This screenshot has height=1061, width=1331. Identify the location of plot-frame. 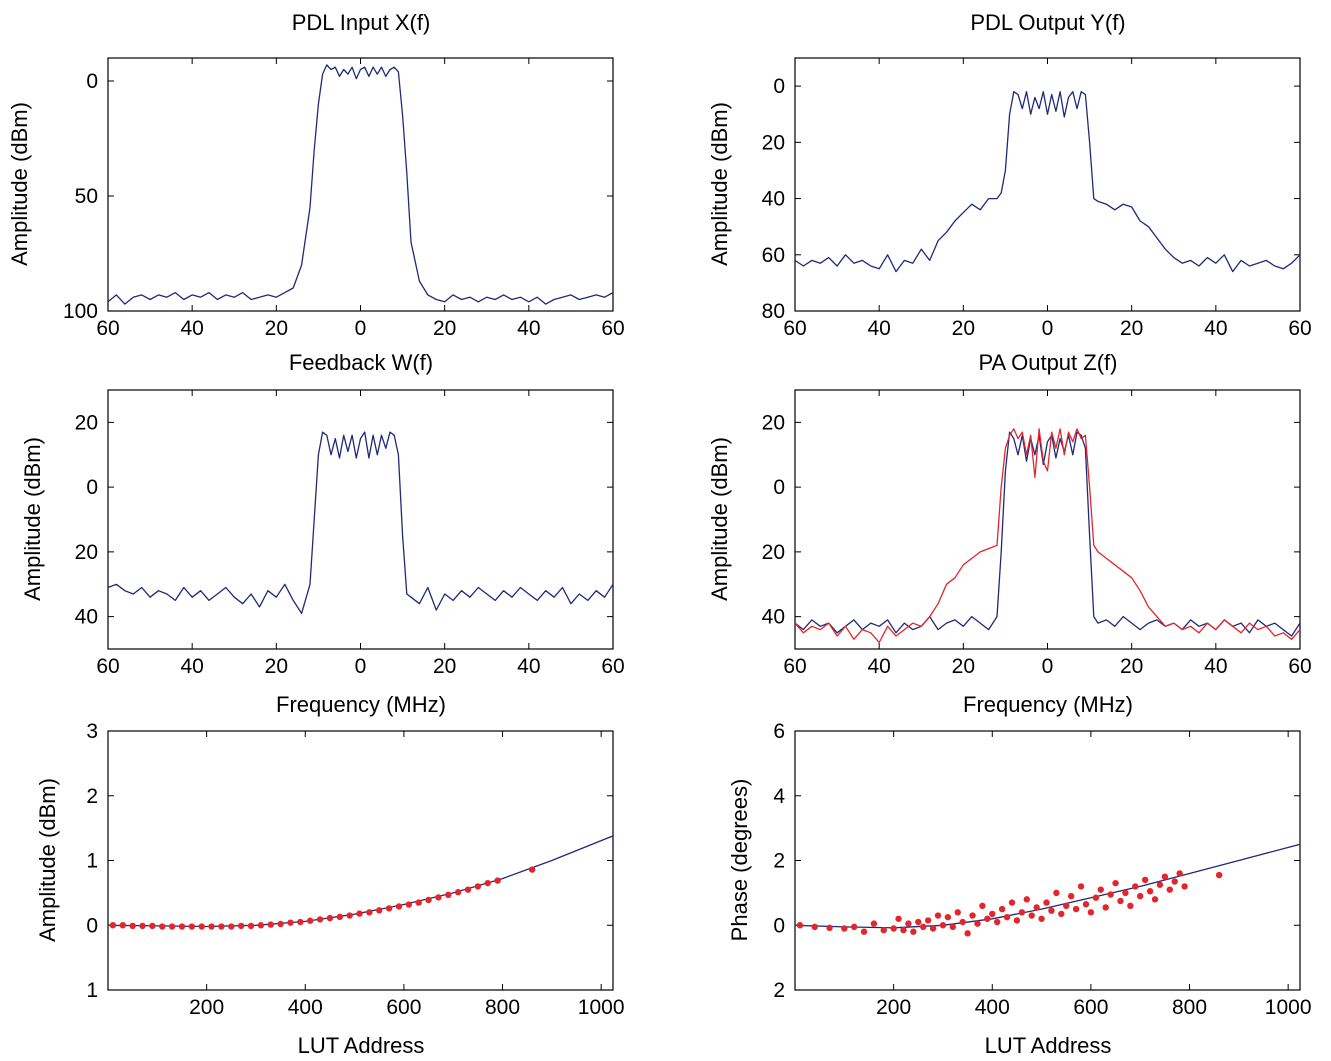
(1047, 184).